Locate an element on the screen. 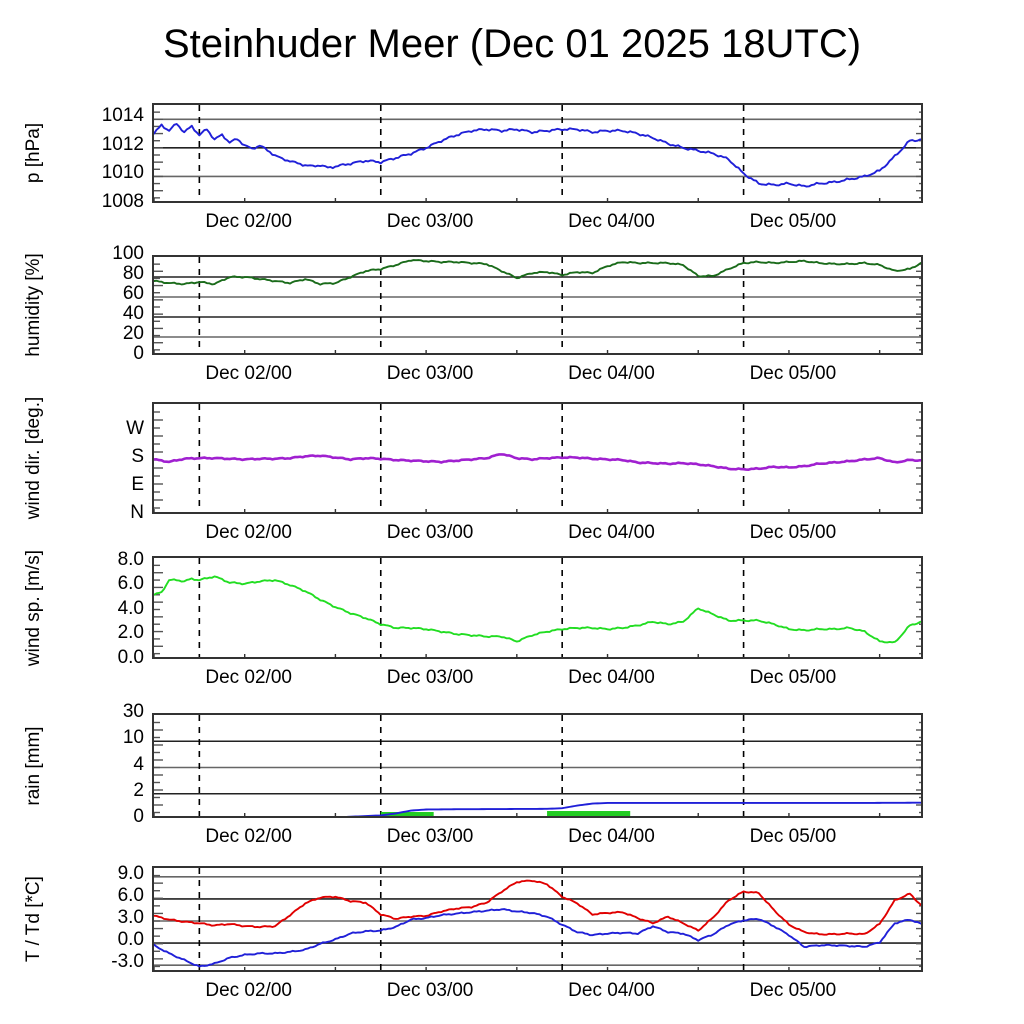  x-tick-rain-1: Dec 03/00 is located at coordinates (430, 836).